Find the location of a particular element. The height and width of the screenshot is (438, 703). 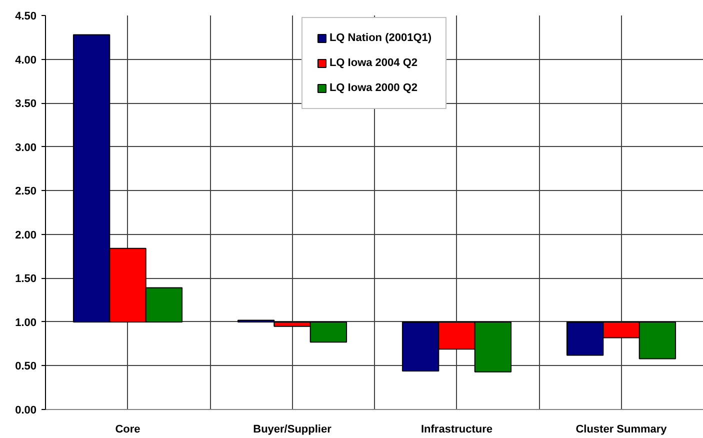

legend-label: LQ Nation (2001Q1) is located at coordinates (380, 38).